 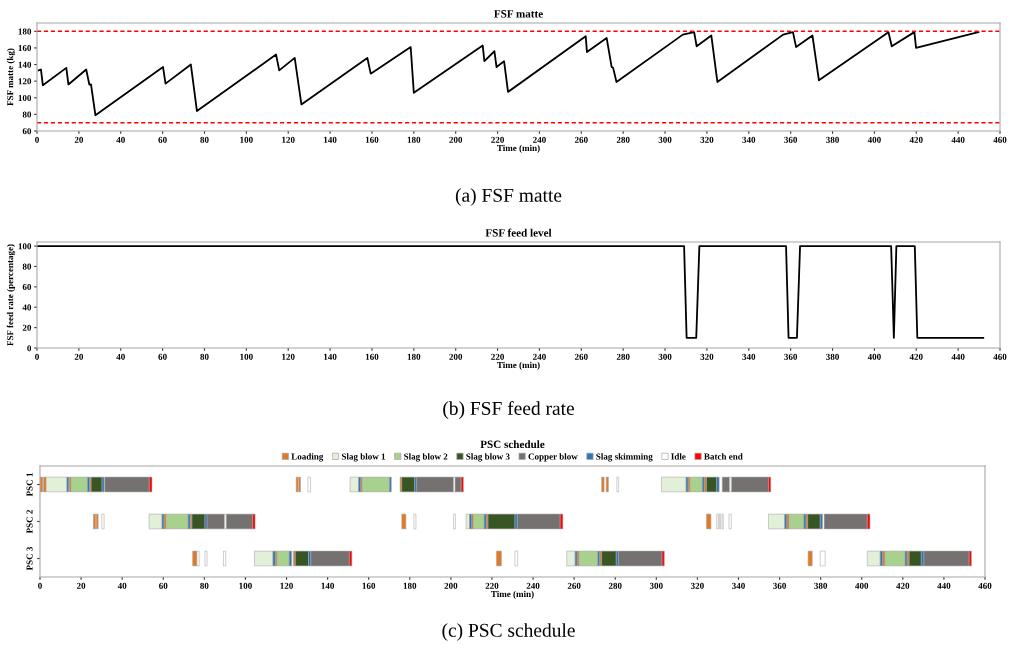 What do you see at coordinates (508, 632) in the screenshot?
I see `text: (c) PSC schedule` at bounding box center [508, 632].